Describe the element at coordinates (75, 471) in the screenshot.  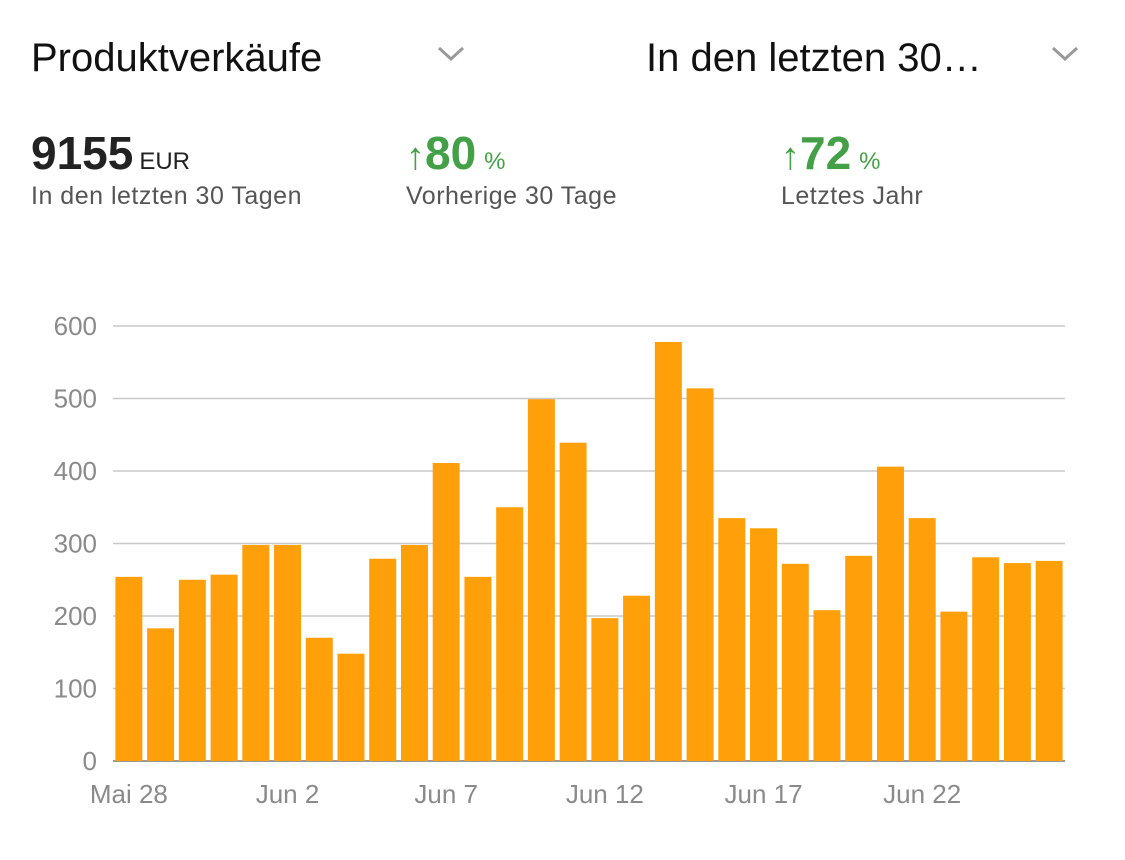
I see `y-tick-label: 400` at that location.